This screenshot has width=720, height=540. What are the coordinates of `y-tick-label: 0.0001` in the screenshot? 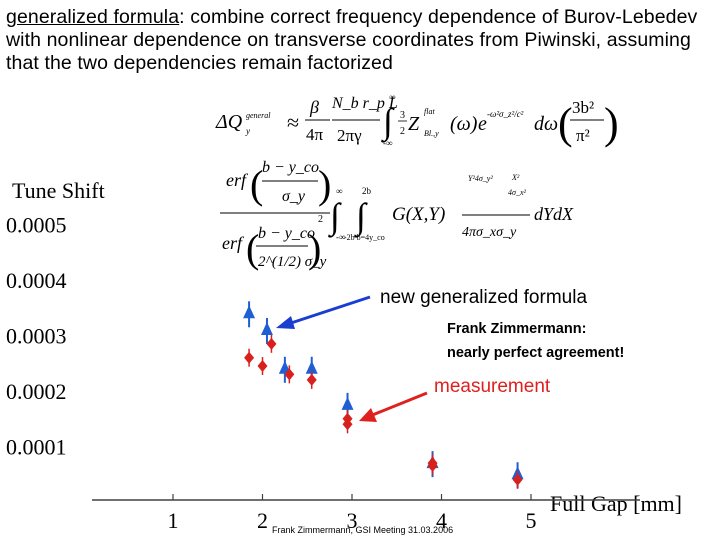 It's located at (36, 447).